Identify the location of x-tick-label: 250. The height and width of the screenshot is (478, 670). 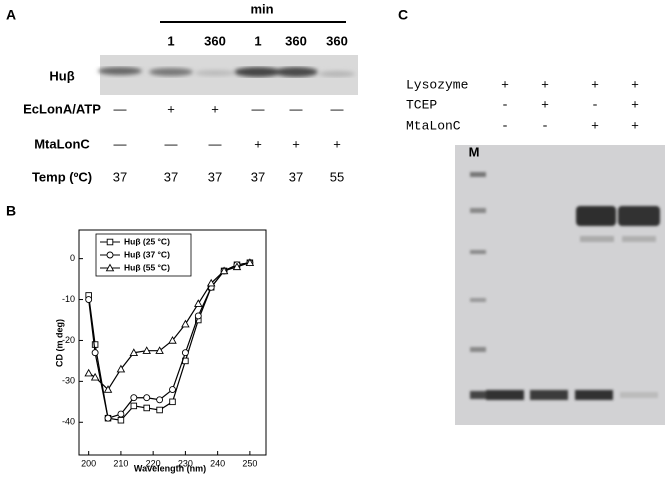
(249, 463).